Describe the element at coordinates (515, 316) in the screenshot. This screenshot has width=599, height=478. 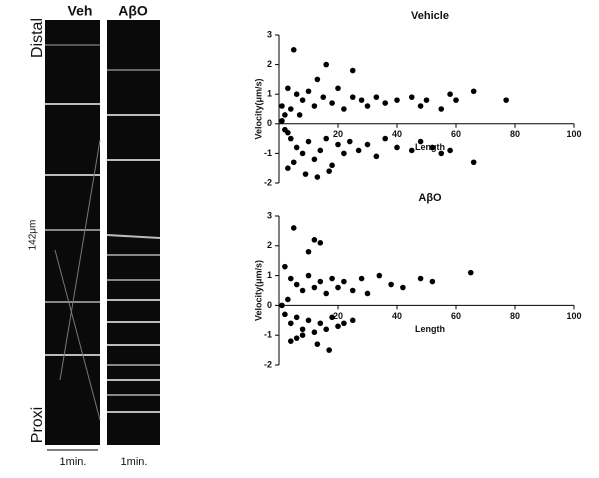
I see `x-tick-label: 80` at that location.